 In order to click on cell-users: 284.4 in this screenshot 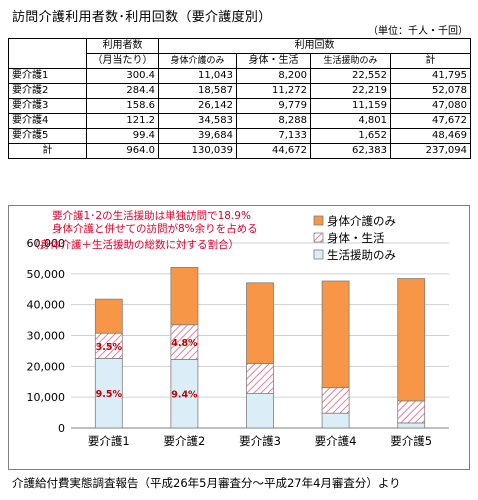, I will do `click(122, 91)`.